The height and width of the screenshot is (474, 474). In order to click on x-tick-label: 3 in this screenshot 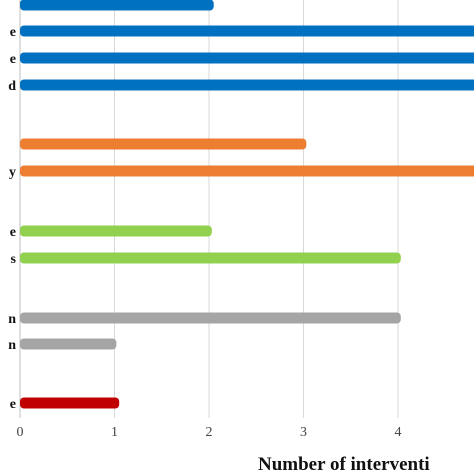, I will do `click(303, 432)`.